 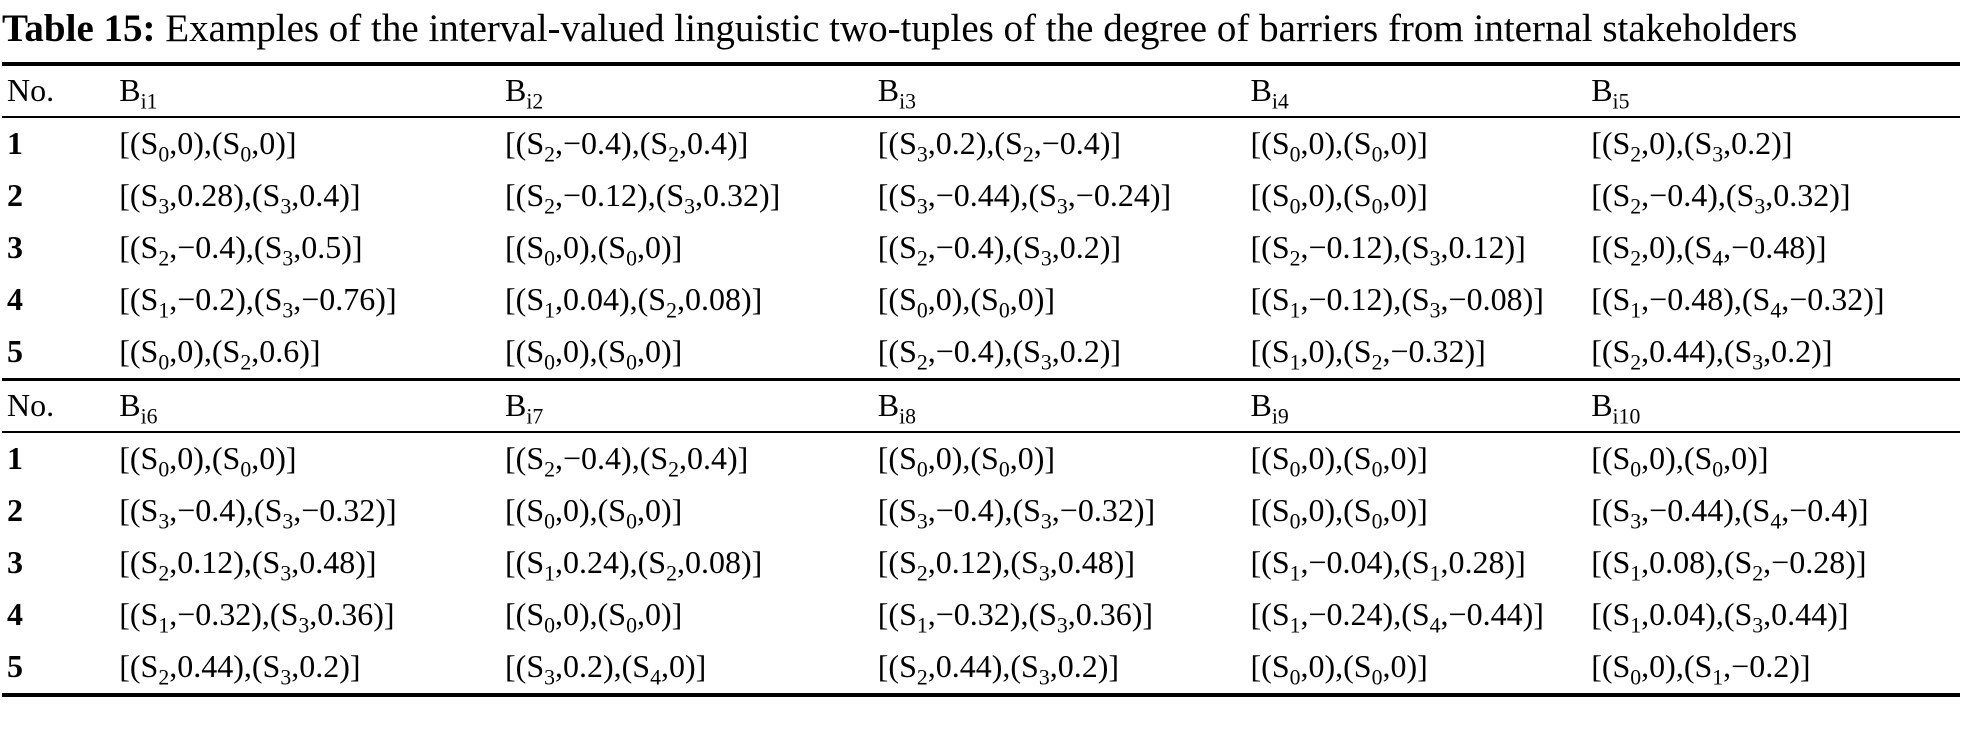 I want to click on col-header: Bi1, so click(x=307, y=90).